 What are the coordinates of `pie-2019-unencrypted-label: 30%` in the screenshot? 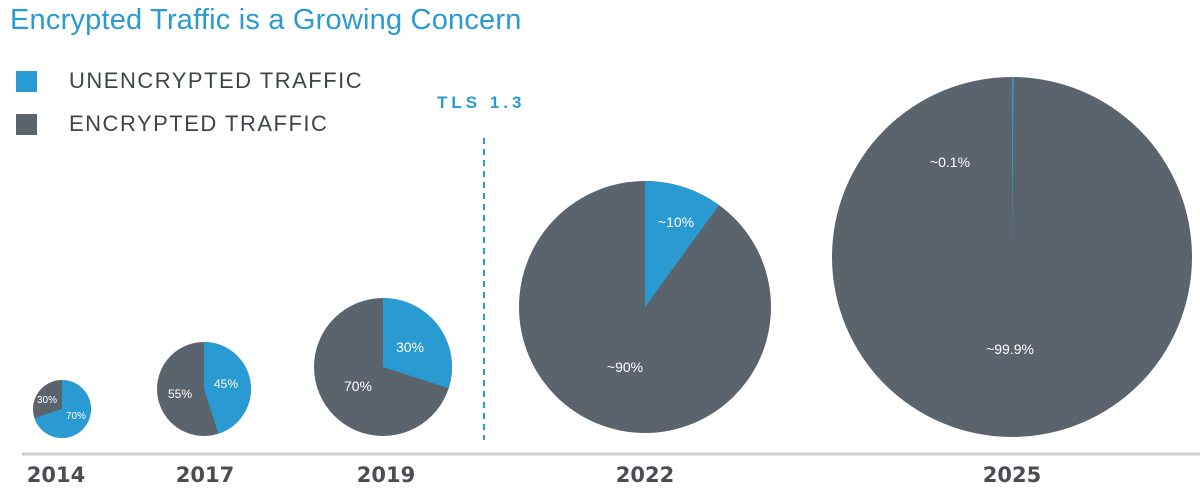 It's located at (410, 347).